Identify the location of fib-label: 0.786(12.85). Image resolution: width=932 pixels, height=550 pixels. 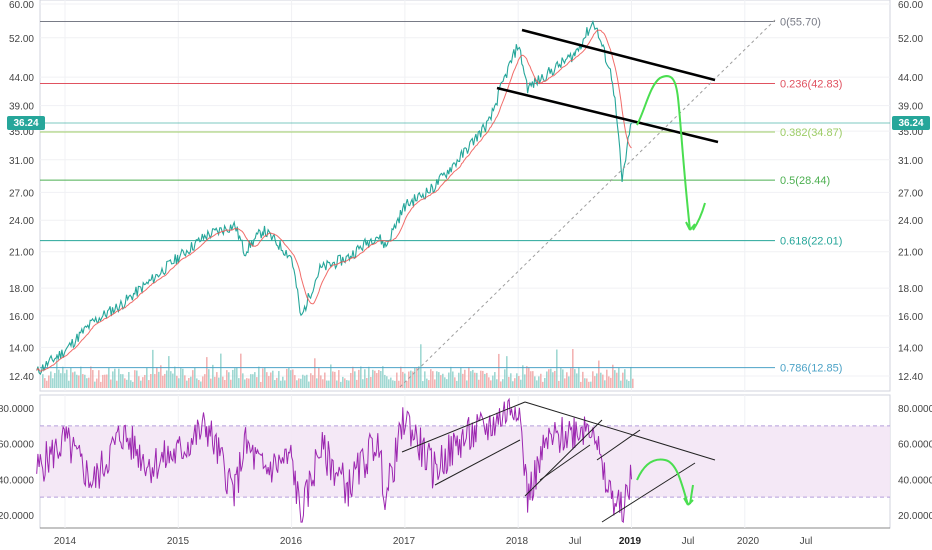
(811, 369).